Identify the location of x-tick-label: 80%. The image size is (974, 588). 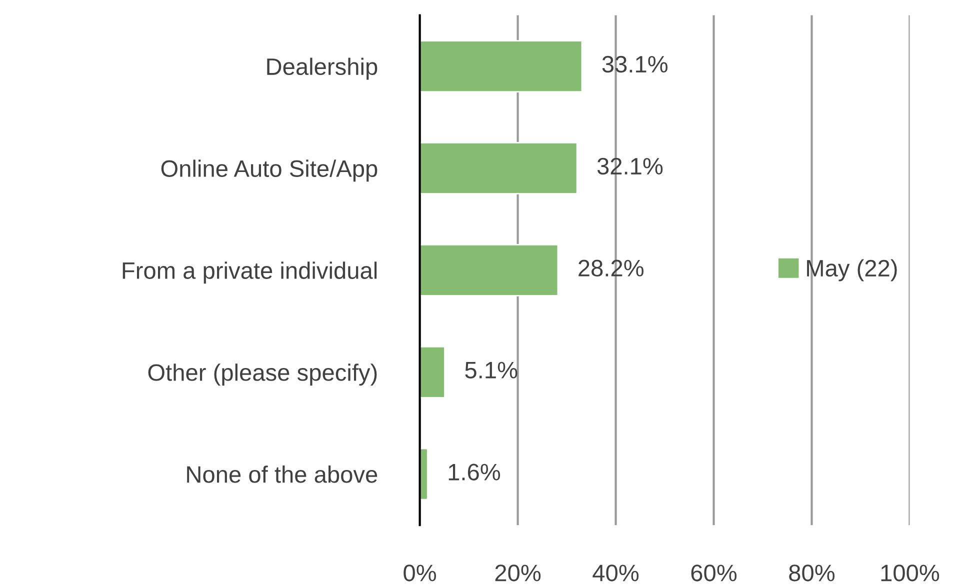
(812, 573).